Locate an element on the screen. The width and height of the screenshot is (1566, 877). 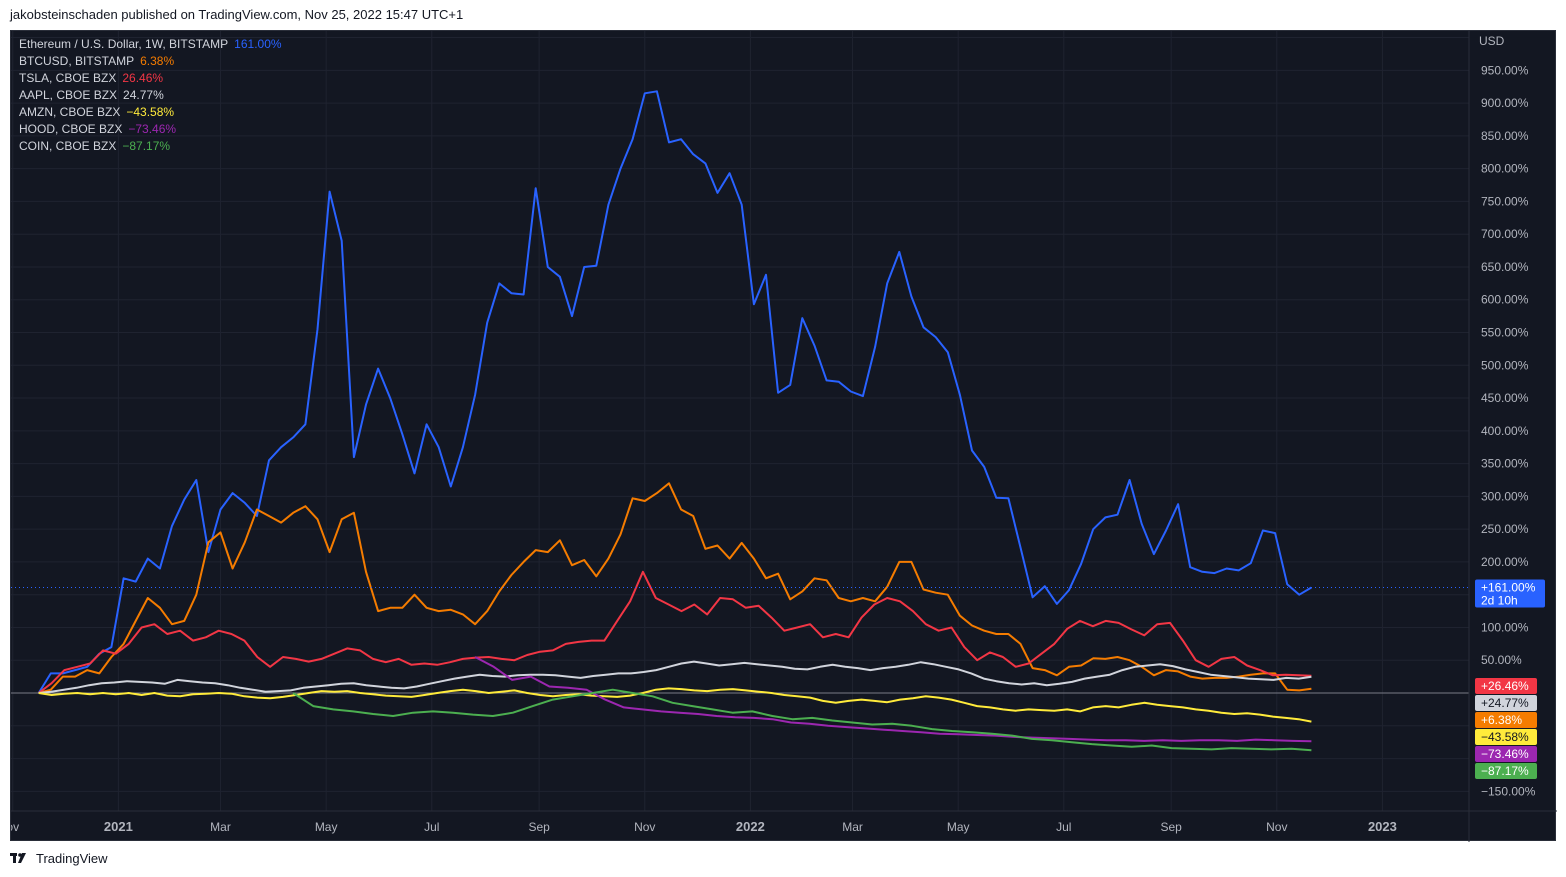
price-tick-label: 450.00% is located at coordinates (1505, 398).